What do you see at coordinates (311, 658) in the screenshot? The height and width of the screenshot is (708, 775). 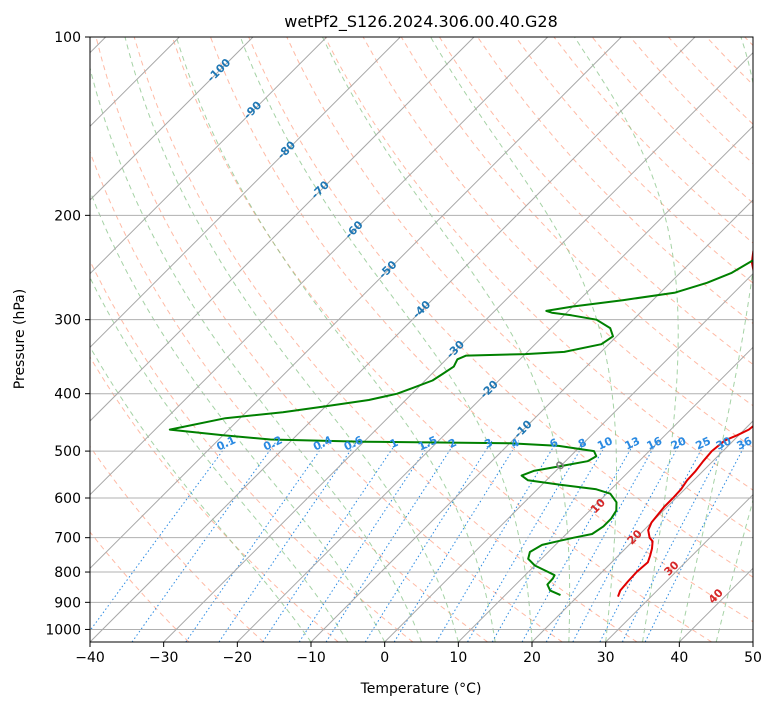 I see `x-tick-label: −10` at bounding box center [311, 658].